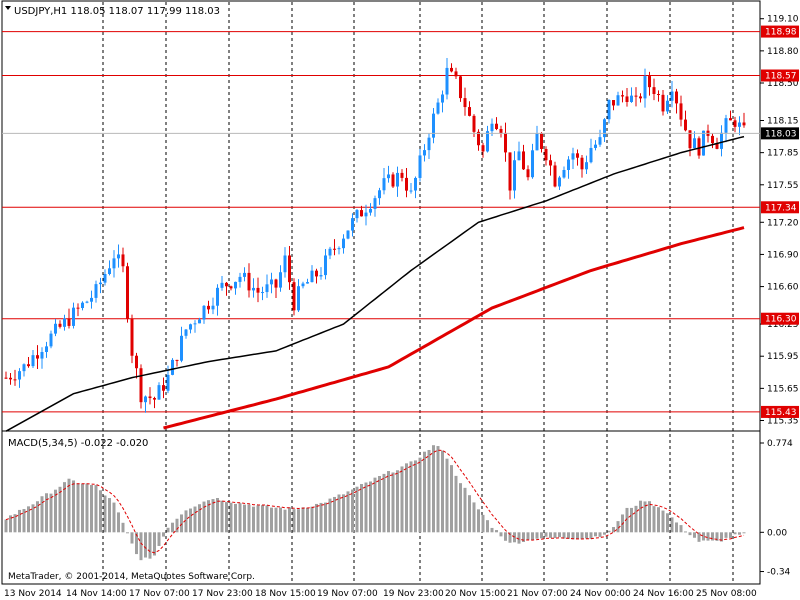 Image resolution: width=800 pixels, height=600 pixels. I want to click on level-tag, so click(780, 75).